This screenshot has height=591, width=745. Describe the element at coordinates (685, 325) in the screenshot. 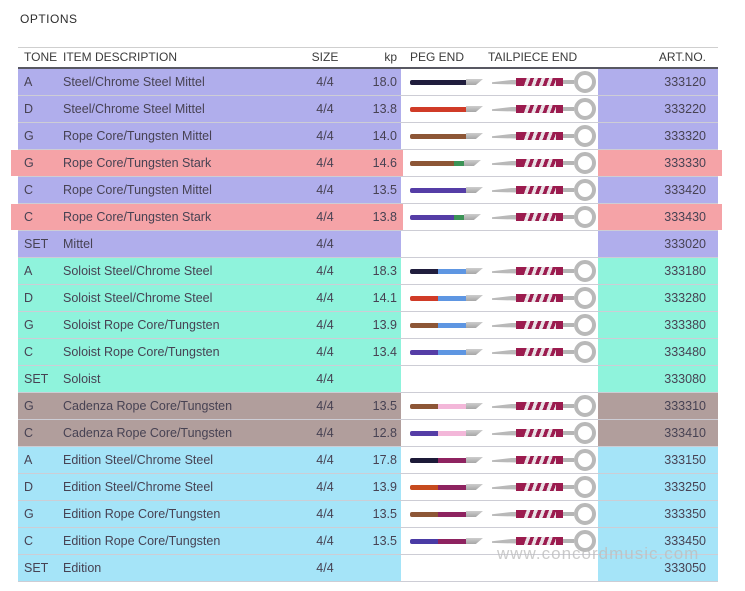

I see `art-no-cell: 333380` at that location.